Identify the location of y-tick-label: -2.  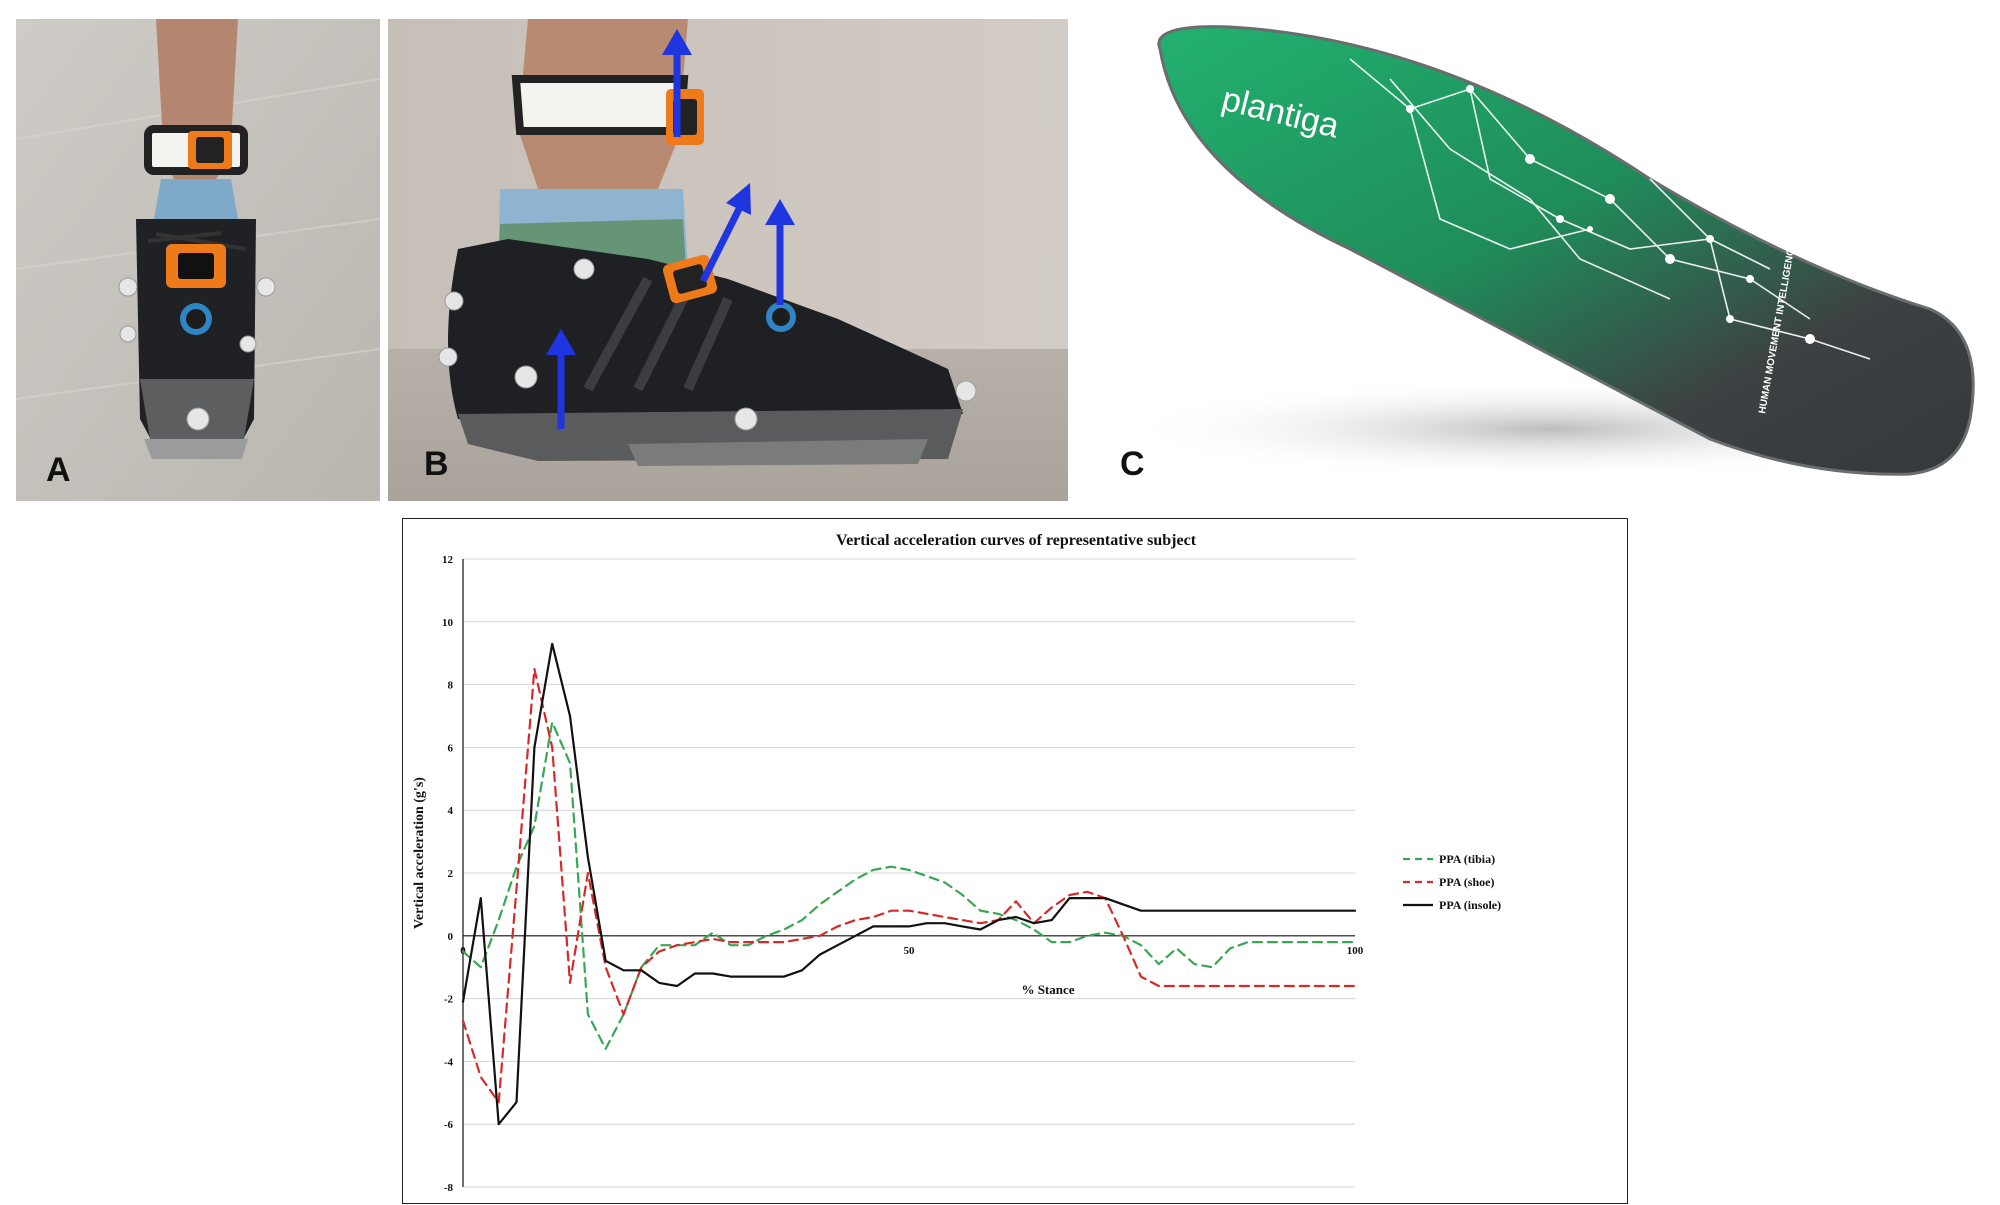
(449, 1000).